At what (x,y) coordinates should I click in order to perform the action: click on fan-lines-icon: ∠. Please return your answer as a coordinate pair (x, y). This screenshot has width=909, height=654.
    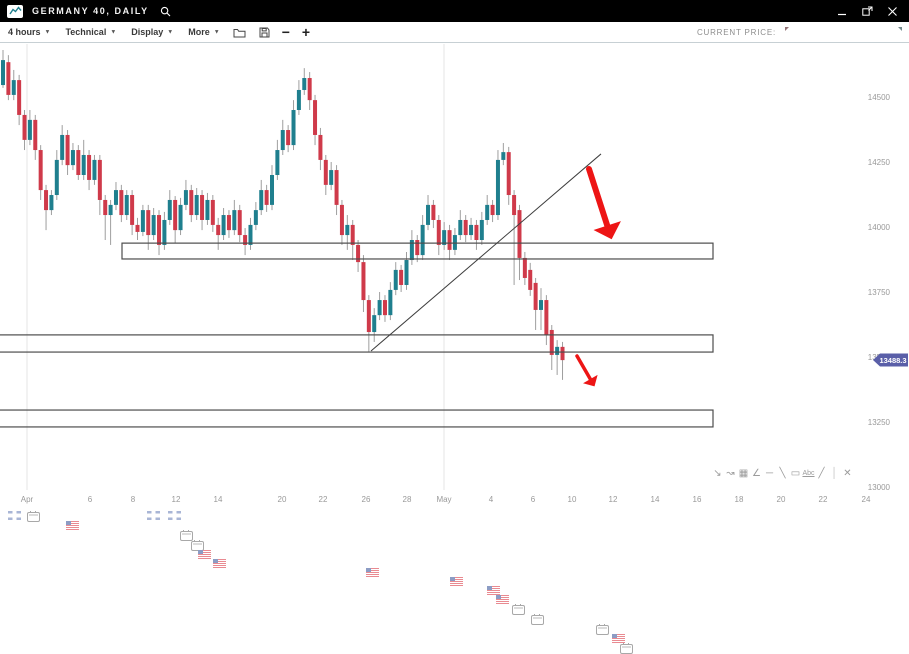
    Looking at the image, I should click on (756, 473).